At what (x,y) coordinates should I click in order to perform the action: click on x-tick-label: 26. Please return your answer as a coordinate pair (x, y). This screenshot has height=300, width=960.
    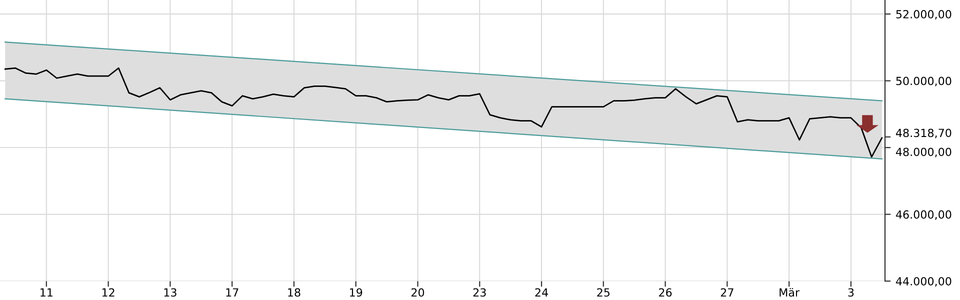
    Looking at the image, I should click on (665, 292).